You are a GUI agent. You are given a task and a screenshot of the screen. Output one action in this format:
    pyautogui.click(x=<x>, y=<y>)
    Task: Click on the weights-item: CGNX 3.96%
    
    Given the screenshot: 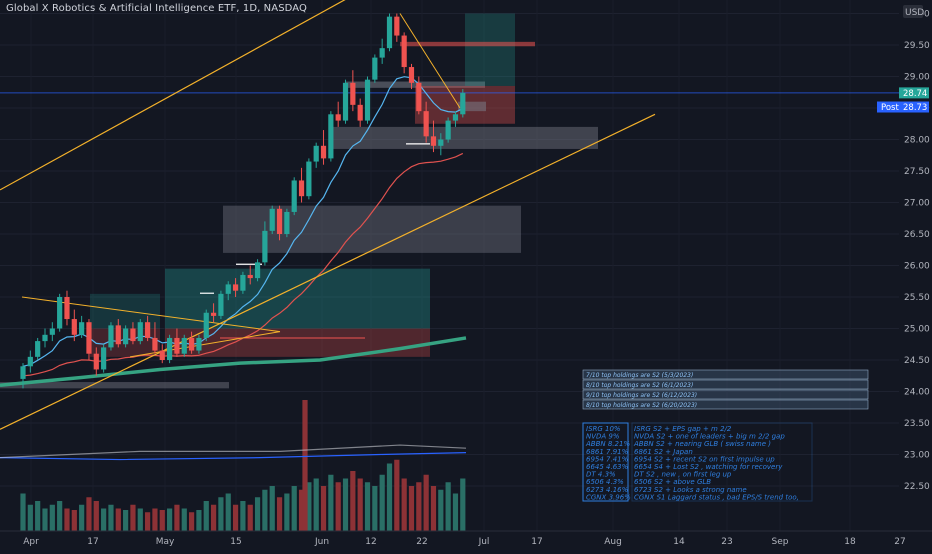 What is the action you would take?
    pyautogui.click(x=608, y=497)
    